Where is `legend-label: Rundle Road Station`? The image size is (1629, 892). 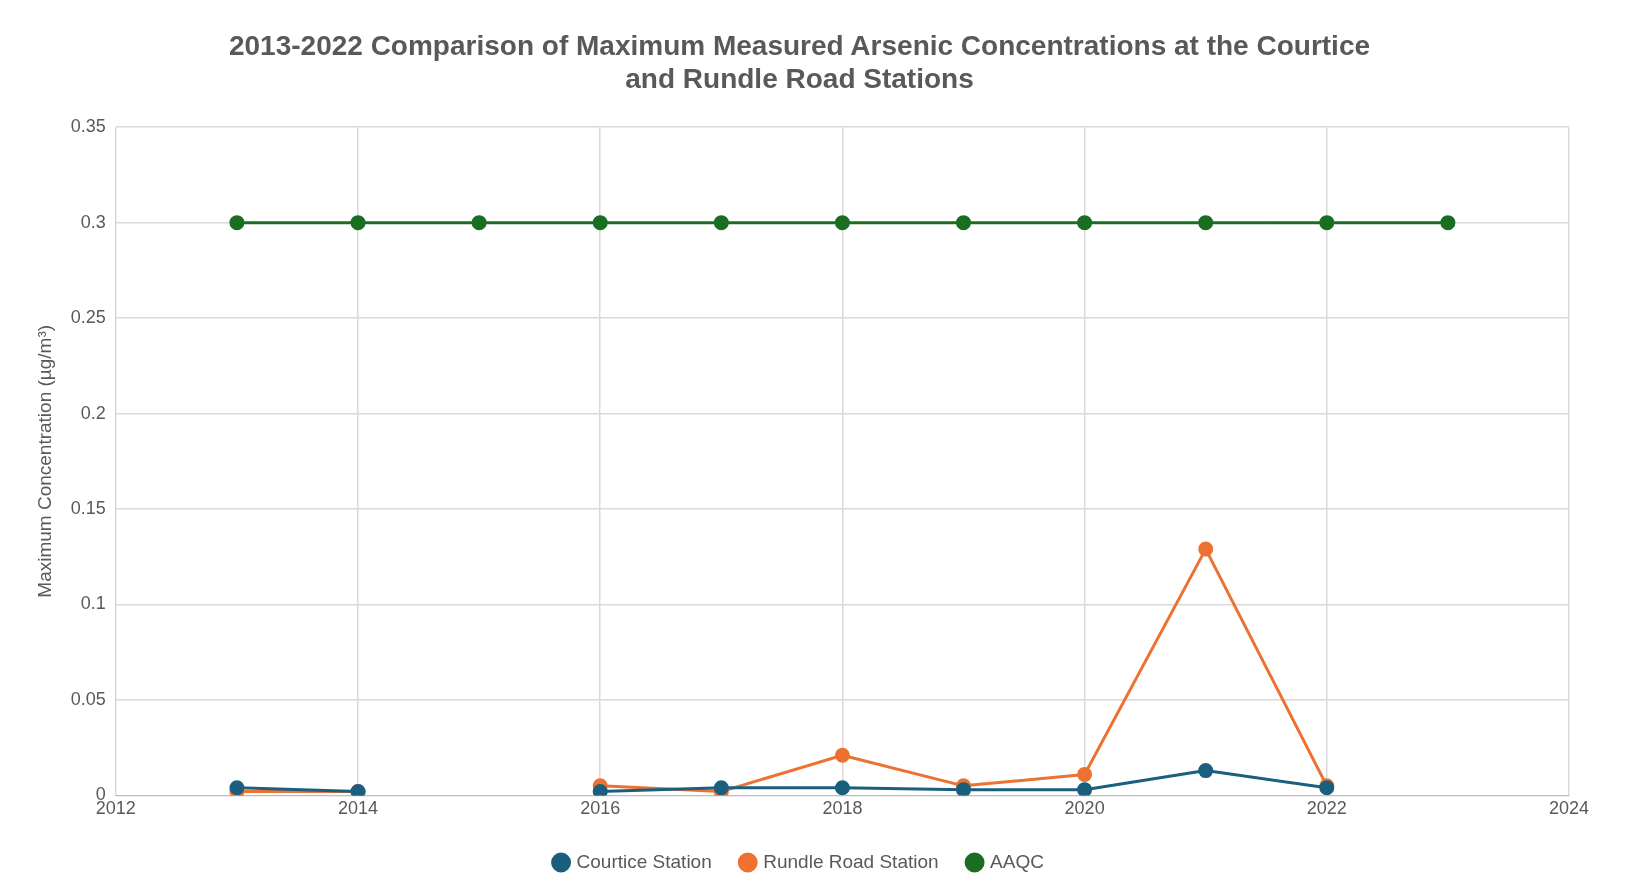 legend-label: Rundle Road Station is located at coordinates (851, 861).